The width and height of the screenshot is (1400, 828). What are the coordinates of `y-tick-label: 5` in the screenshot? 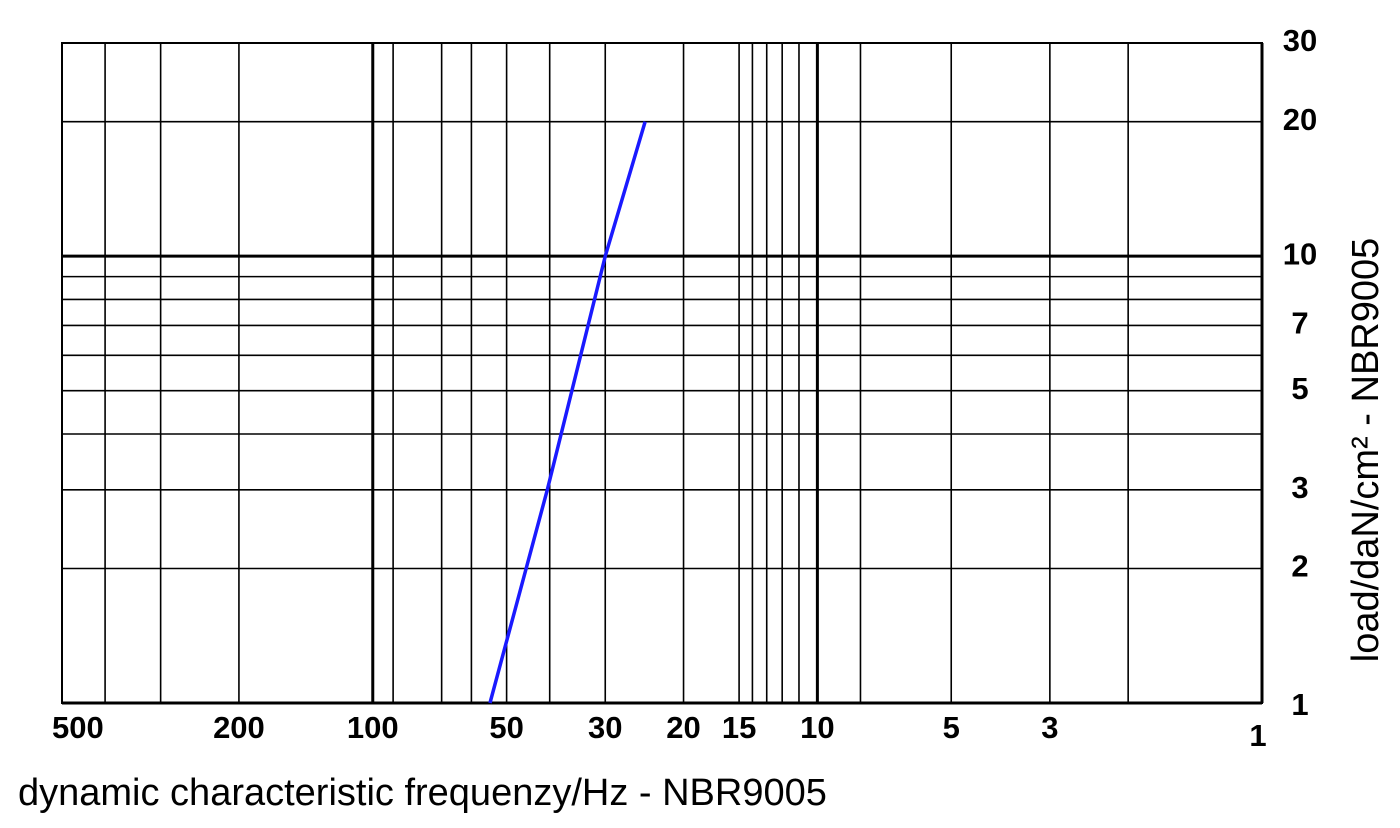 It's located at (1299, 388).